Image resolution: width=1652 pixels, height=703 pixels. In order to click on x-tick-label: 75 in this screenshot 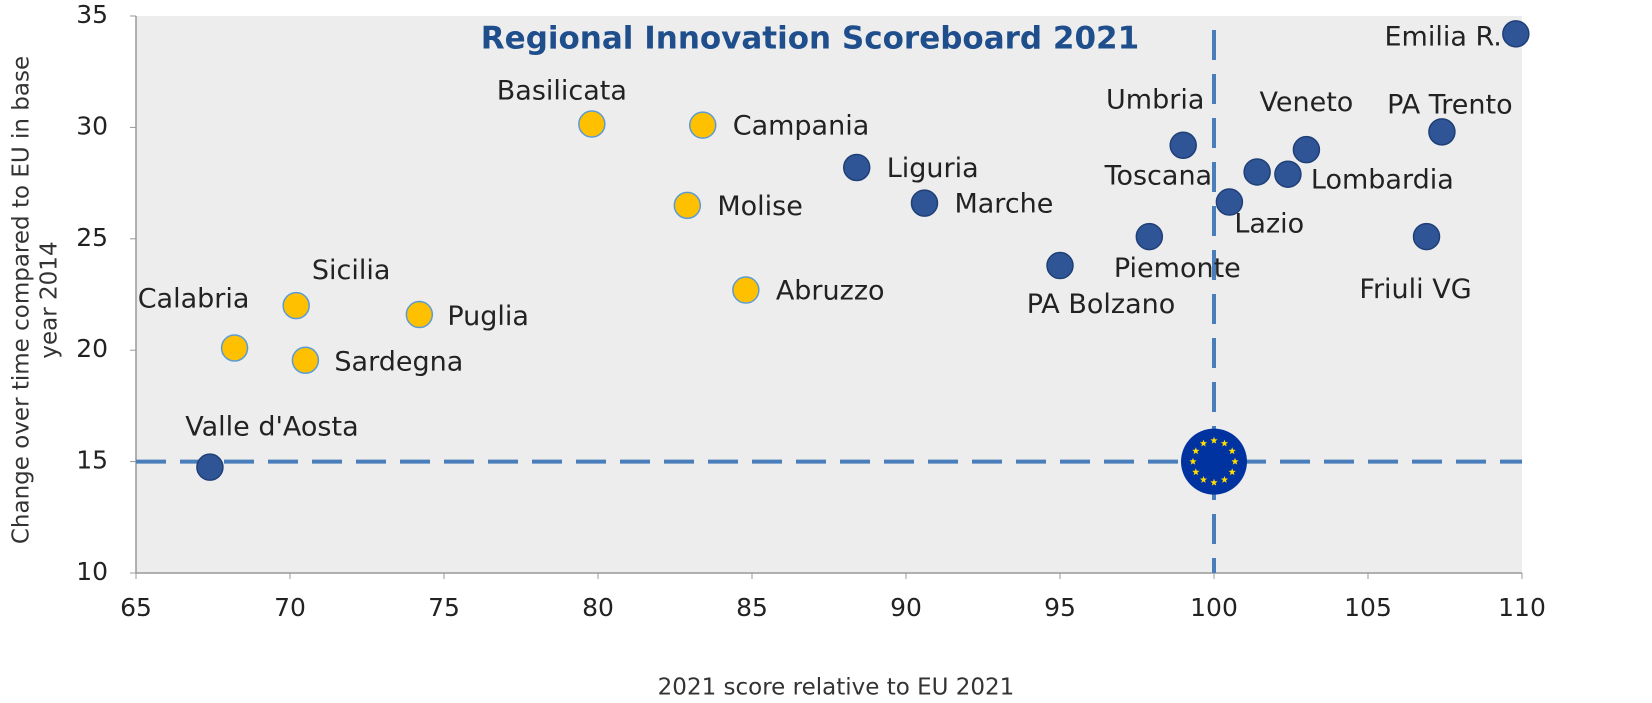, I will do `click(444, 607)`.